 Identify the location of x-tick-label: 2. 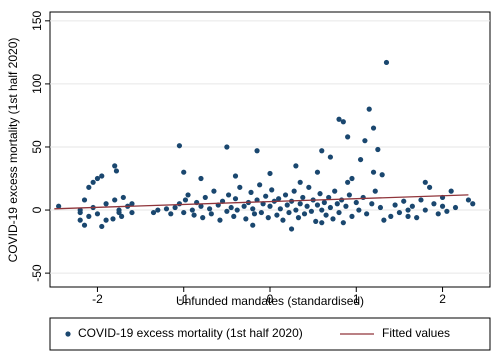
(442, 299).